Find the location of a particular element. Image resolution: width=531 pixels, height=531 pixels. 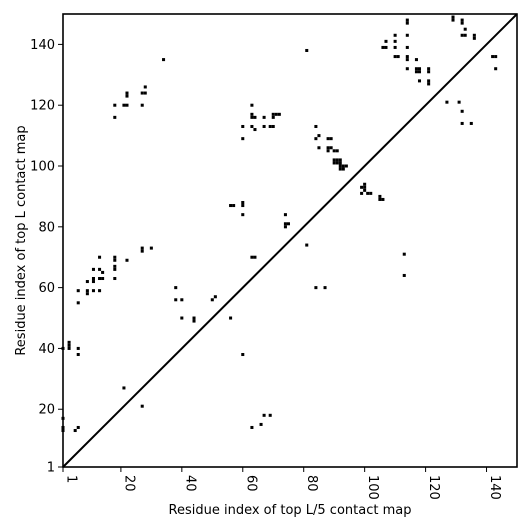

y-axis-label: Residue index of top L contact map is located at coordinates (21, 240).